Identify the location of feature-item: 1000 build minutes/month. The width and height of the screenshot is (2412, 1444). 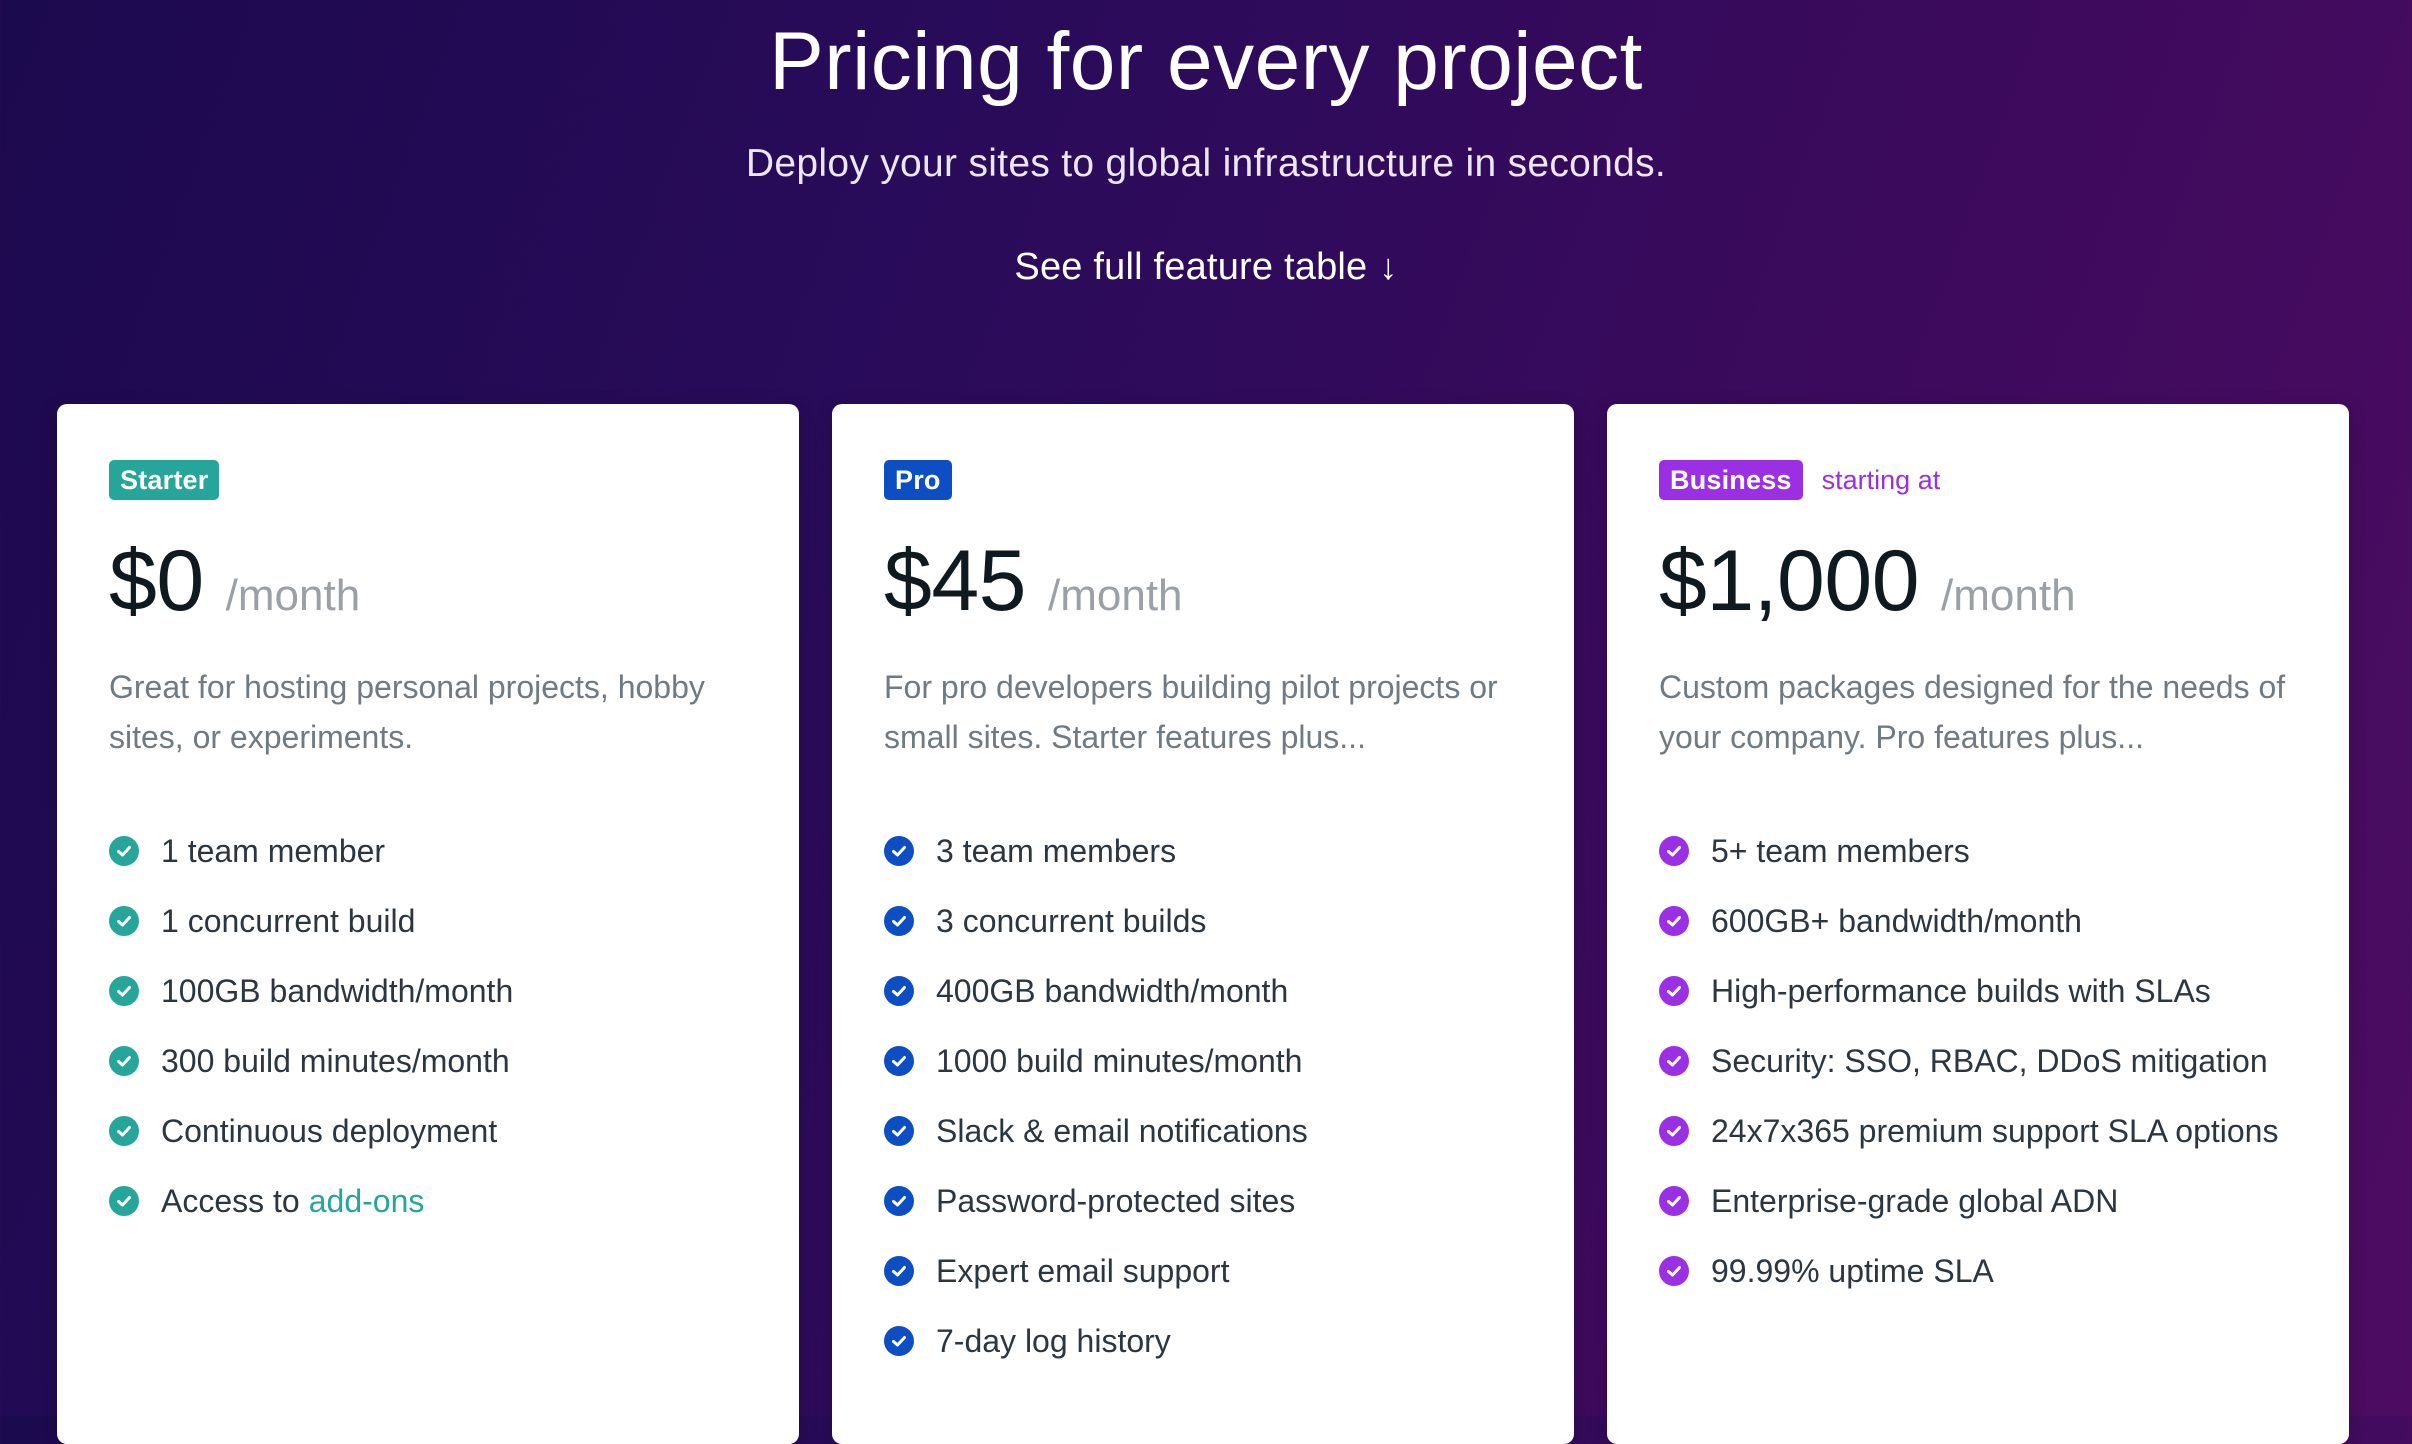
(1096, 1061).